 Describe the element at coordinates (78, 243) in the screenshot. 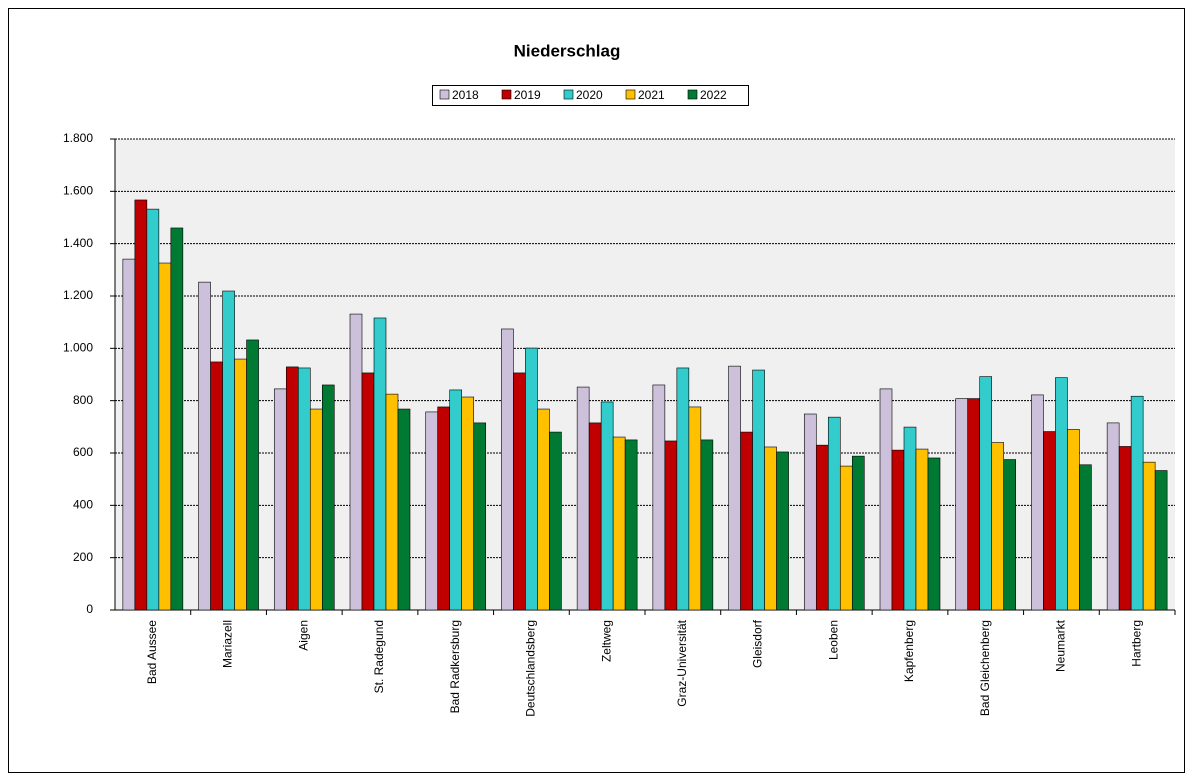

I see `y-tick-label: 1.400` at that location.